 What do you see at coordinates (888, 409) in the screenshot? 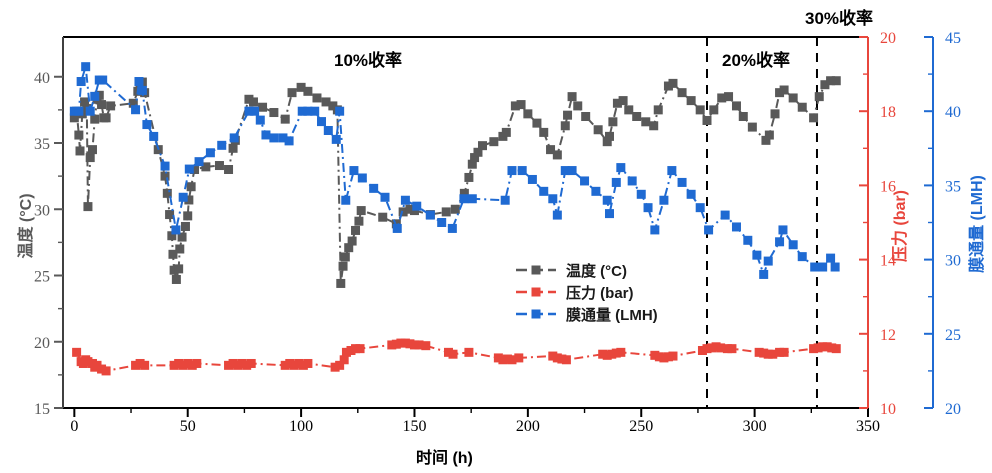
I see `tick-label: 10` at bounding box center [888, 409].